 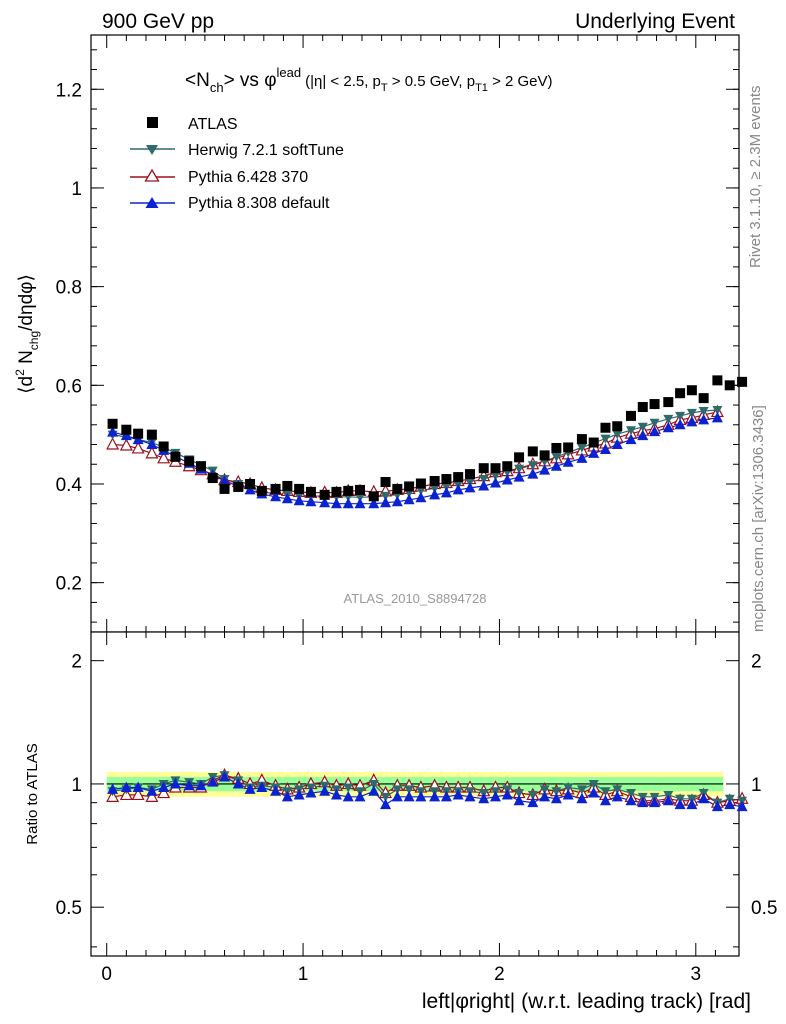 I want to click on main-y-tick-label: 0.6, so click(x=69, y=386).